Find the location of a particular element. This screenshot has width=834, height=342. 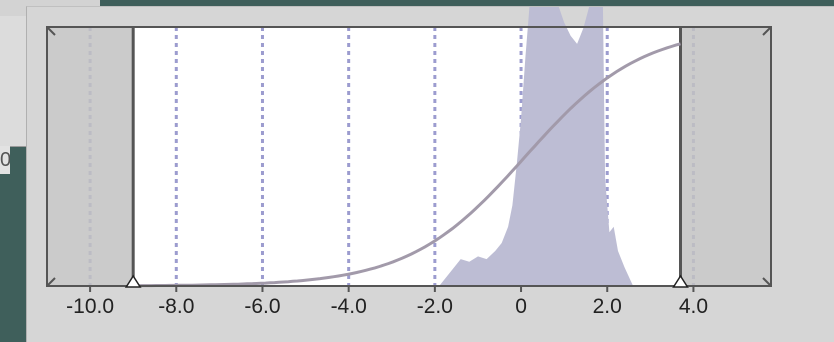

tick-label: -6.0 is located at coordinates (262, 306).